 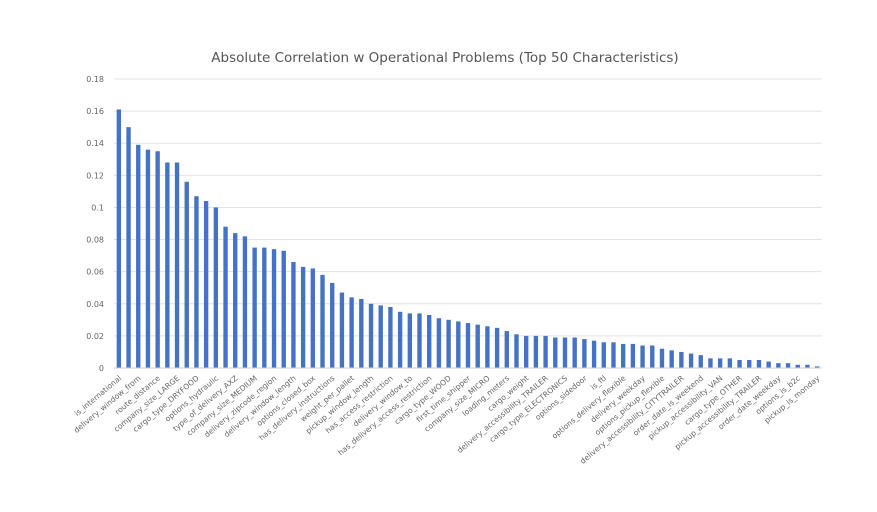 I want to click on y-tick-label: 0.08, so click(x=95, y=240).